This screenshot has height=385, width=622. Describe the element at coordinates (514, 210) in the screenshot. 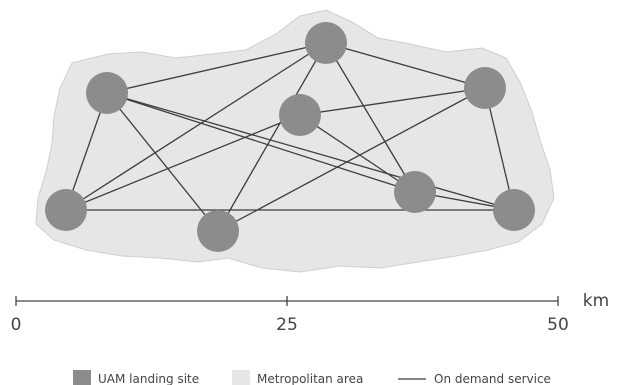

I see `landing-site-s8` at that location.